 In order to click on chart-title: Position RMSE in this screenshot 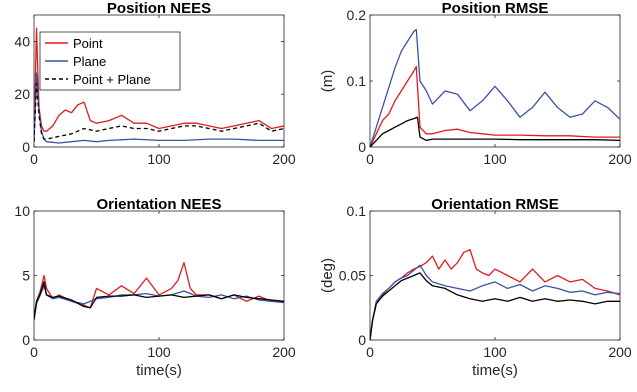, I will do `click(495, 8)`.